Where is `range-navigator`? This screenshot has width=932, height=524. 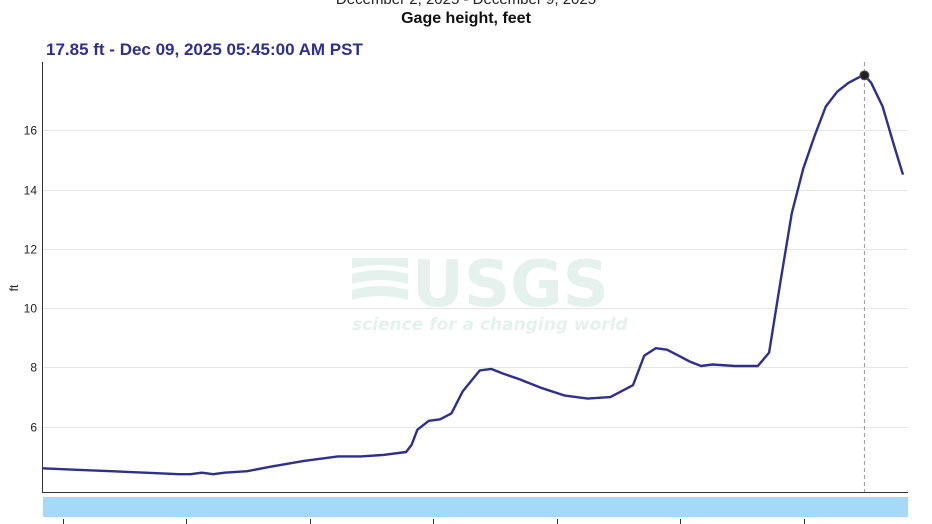 range-navigator is located at coordinates (475, 507).